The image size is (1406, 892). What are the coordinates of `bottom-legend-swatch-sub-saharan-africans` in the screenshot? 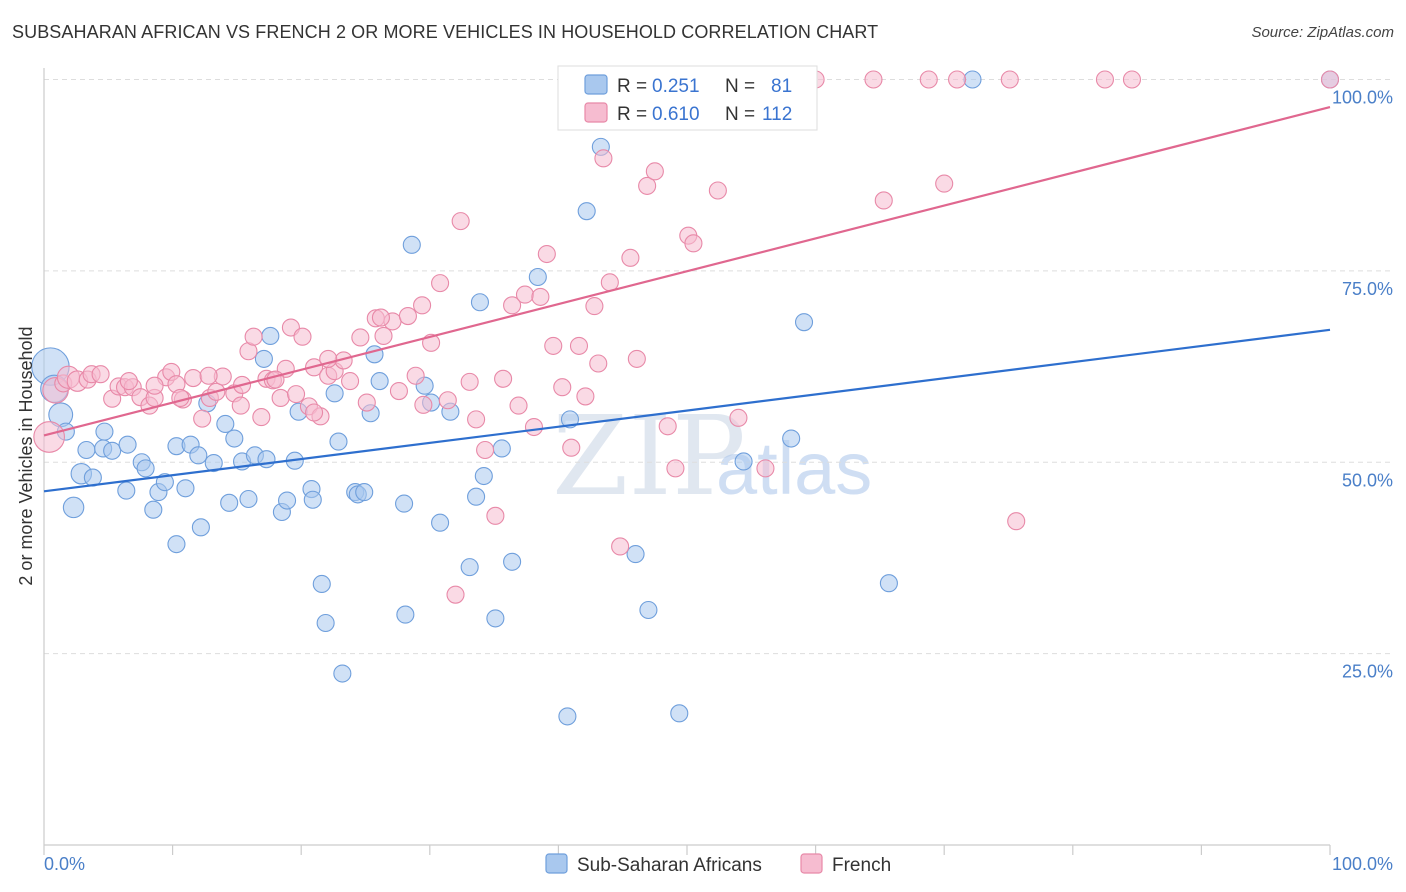 It's located at (556, 863).